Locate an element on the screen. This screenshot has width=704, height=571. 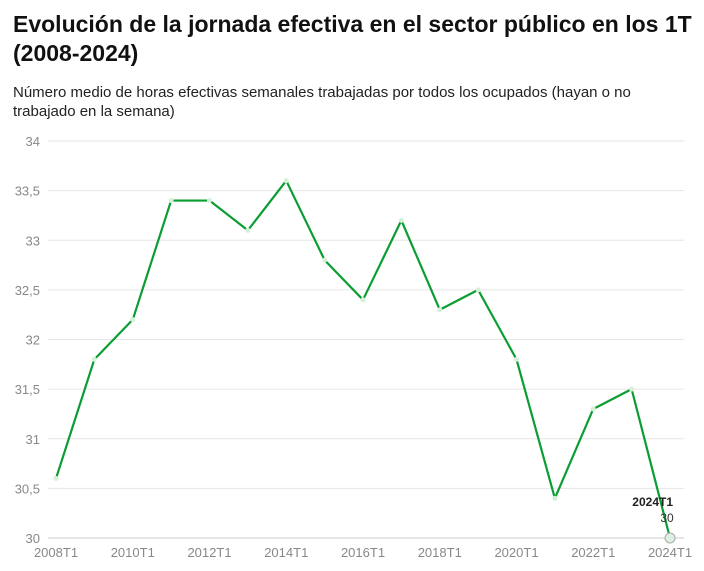
y-tick-label: 32,5 is located at coordinates (27, 290).